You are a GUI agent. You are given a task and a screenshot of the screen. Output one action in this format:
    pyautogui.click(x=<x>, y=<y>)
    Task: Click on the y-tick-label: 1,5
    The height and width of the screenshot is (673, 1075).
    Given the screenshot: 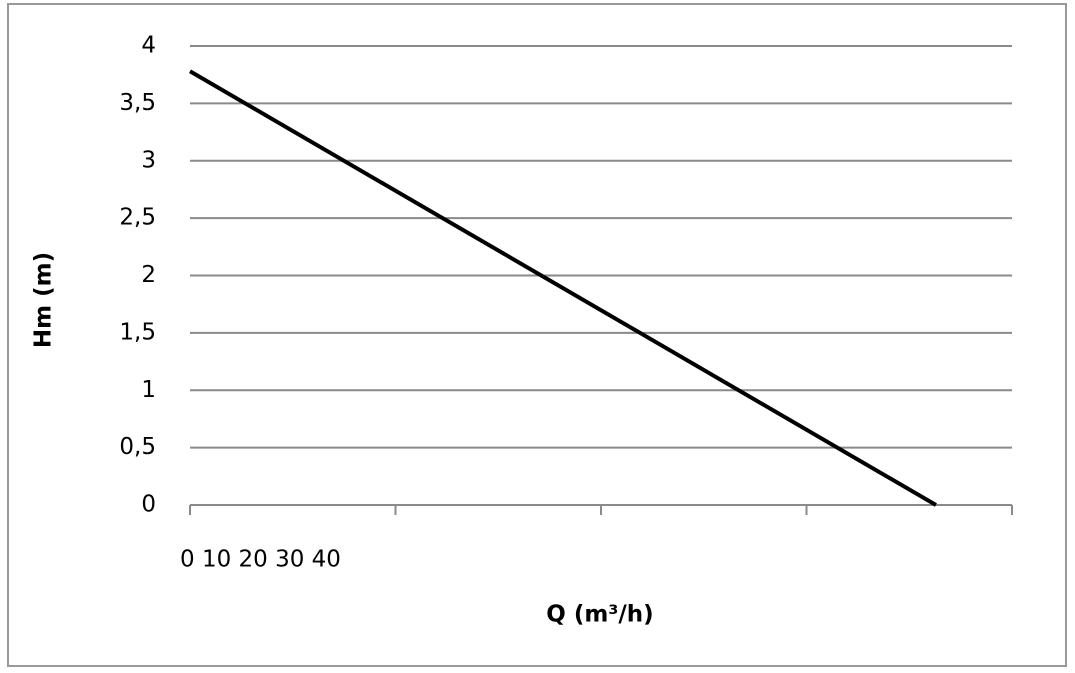 What is the action you would take?
    pyautogui.click(x=137, y=332)
    